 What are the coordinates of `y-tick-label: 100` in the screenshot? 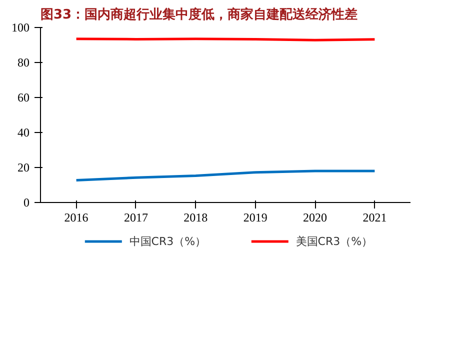 It's located at (21, 27).